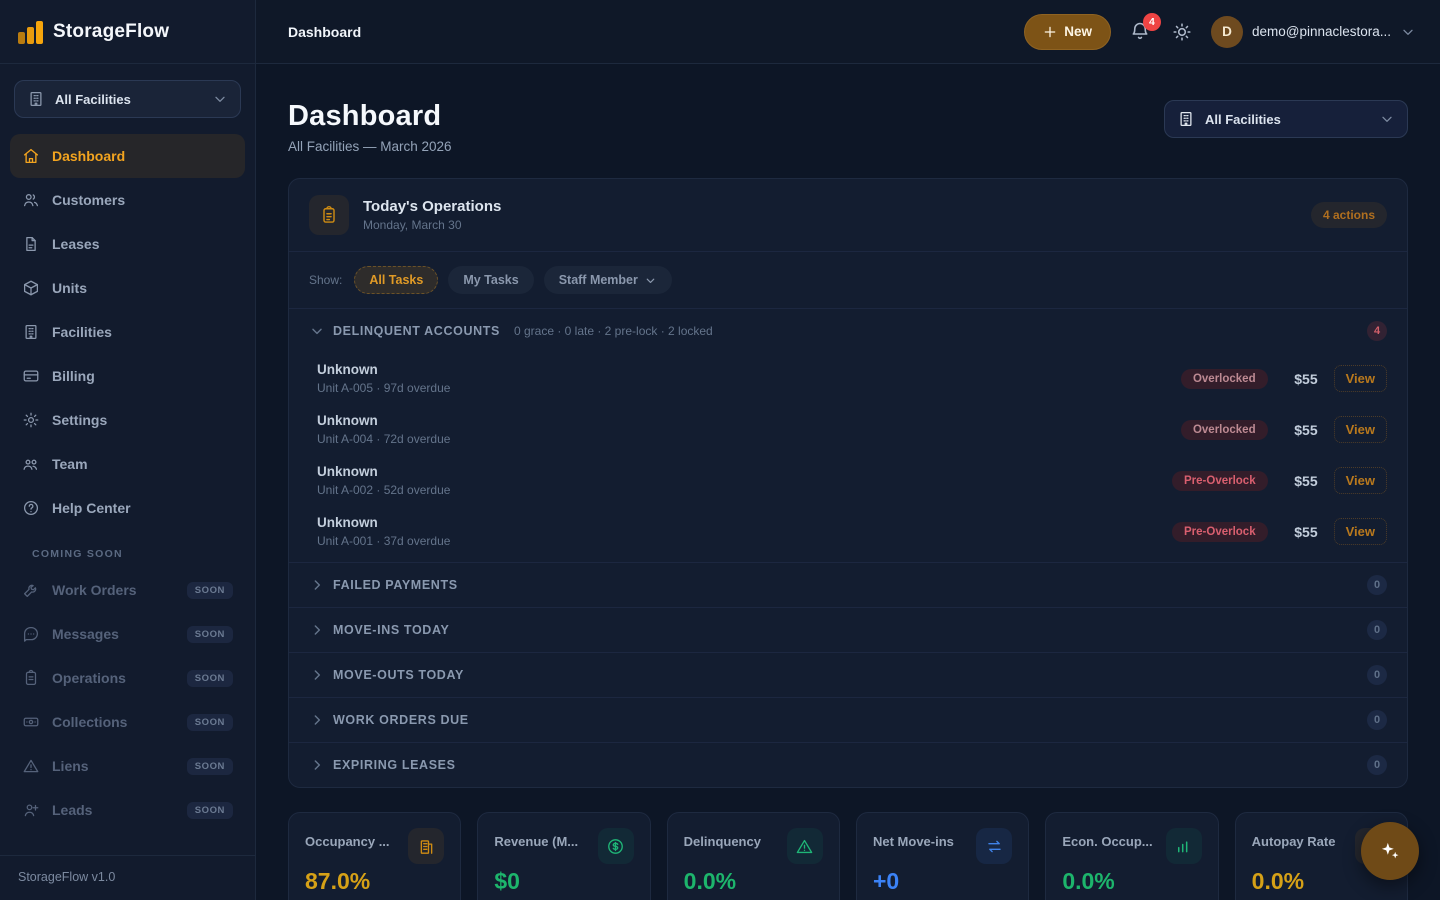 Image resolution: width=1440 pixels, height=900 pixels. I want to click on document-icon, so click(31, 244).